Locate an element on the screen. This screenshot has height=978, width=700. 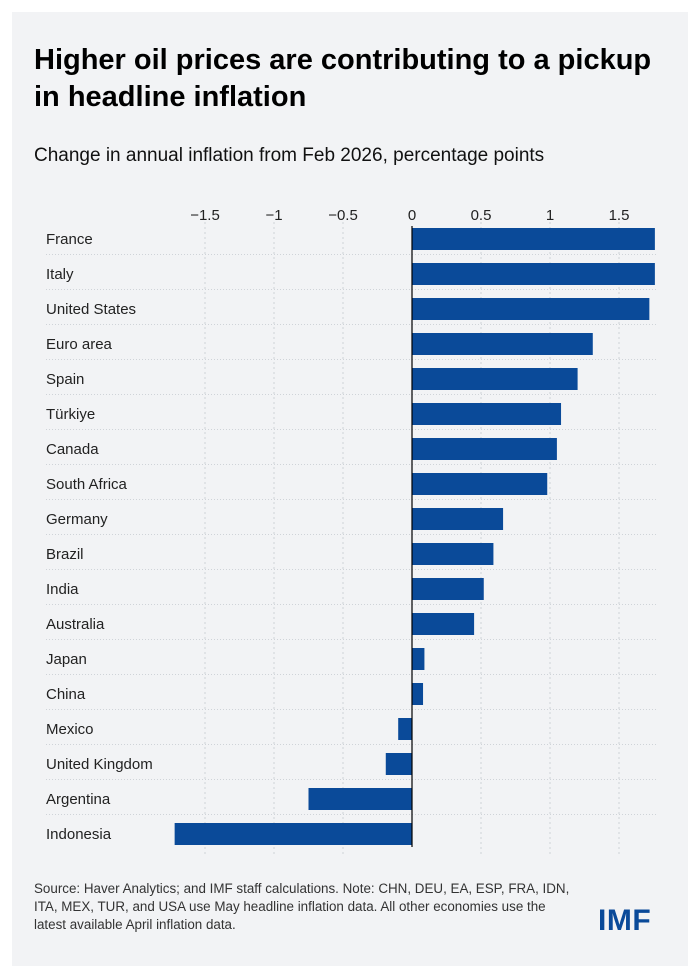
category-label: Spain is located at coordinates (65, 379).